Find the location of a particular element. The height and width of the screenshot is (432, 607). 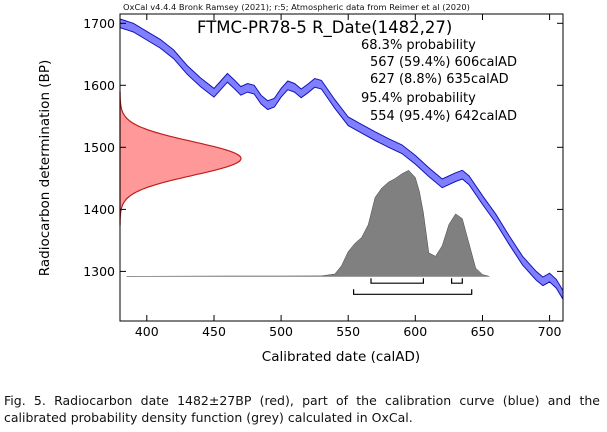

annotation-68-header: 68.3% probability is located at coordinates (418, 45).